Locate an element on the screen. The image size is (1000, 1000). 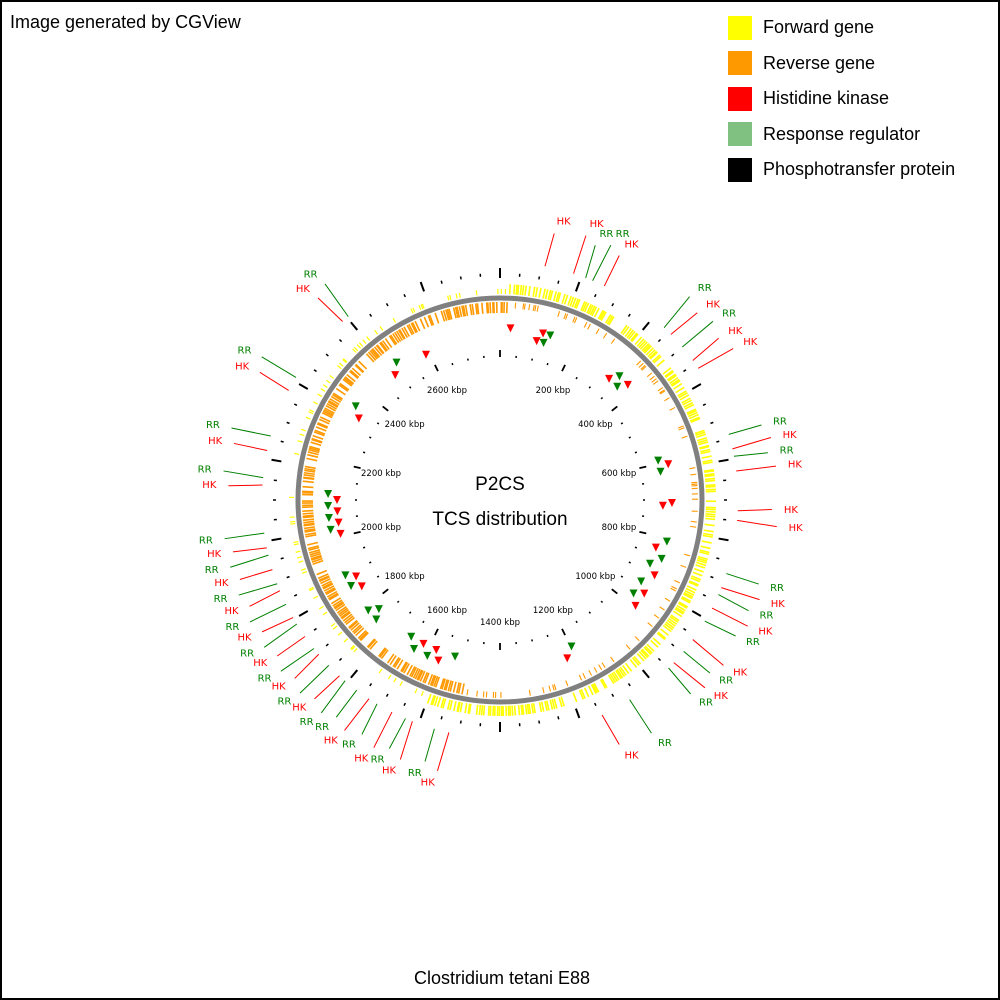
tcs-marker-ring is located at coordinates (500, 494).